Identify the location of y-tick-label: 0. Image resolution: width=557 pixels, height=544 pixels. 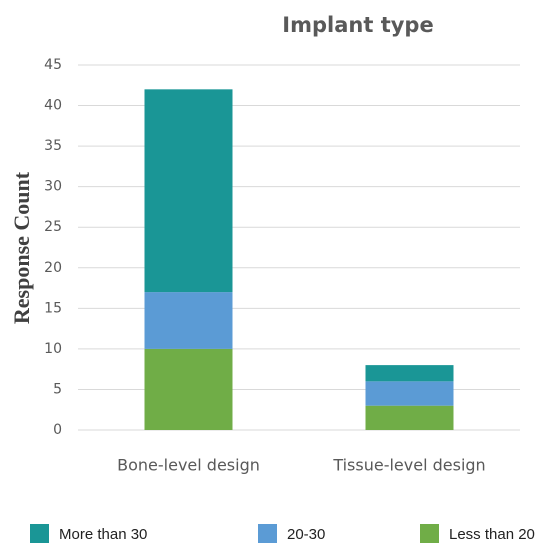
(57, 430).